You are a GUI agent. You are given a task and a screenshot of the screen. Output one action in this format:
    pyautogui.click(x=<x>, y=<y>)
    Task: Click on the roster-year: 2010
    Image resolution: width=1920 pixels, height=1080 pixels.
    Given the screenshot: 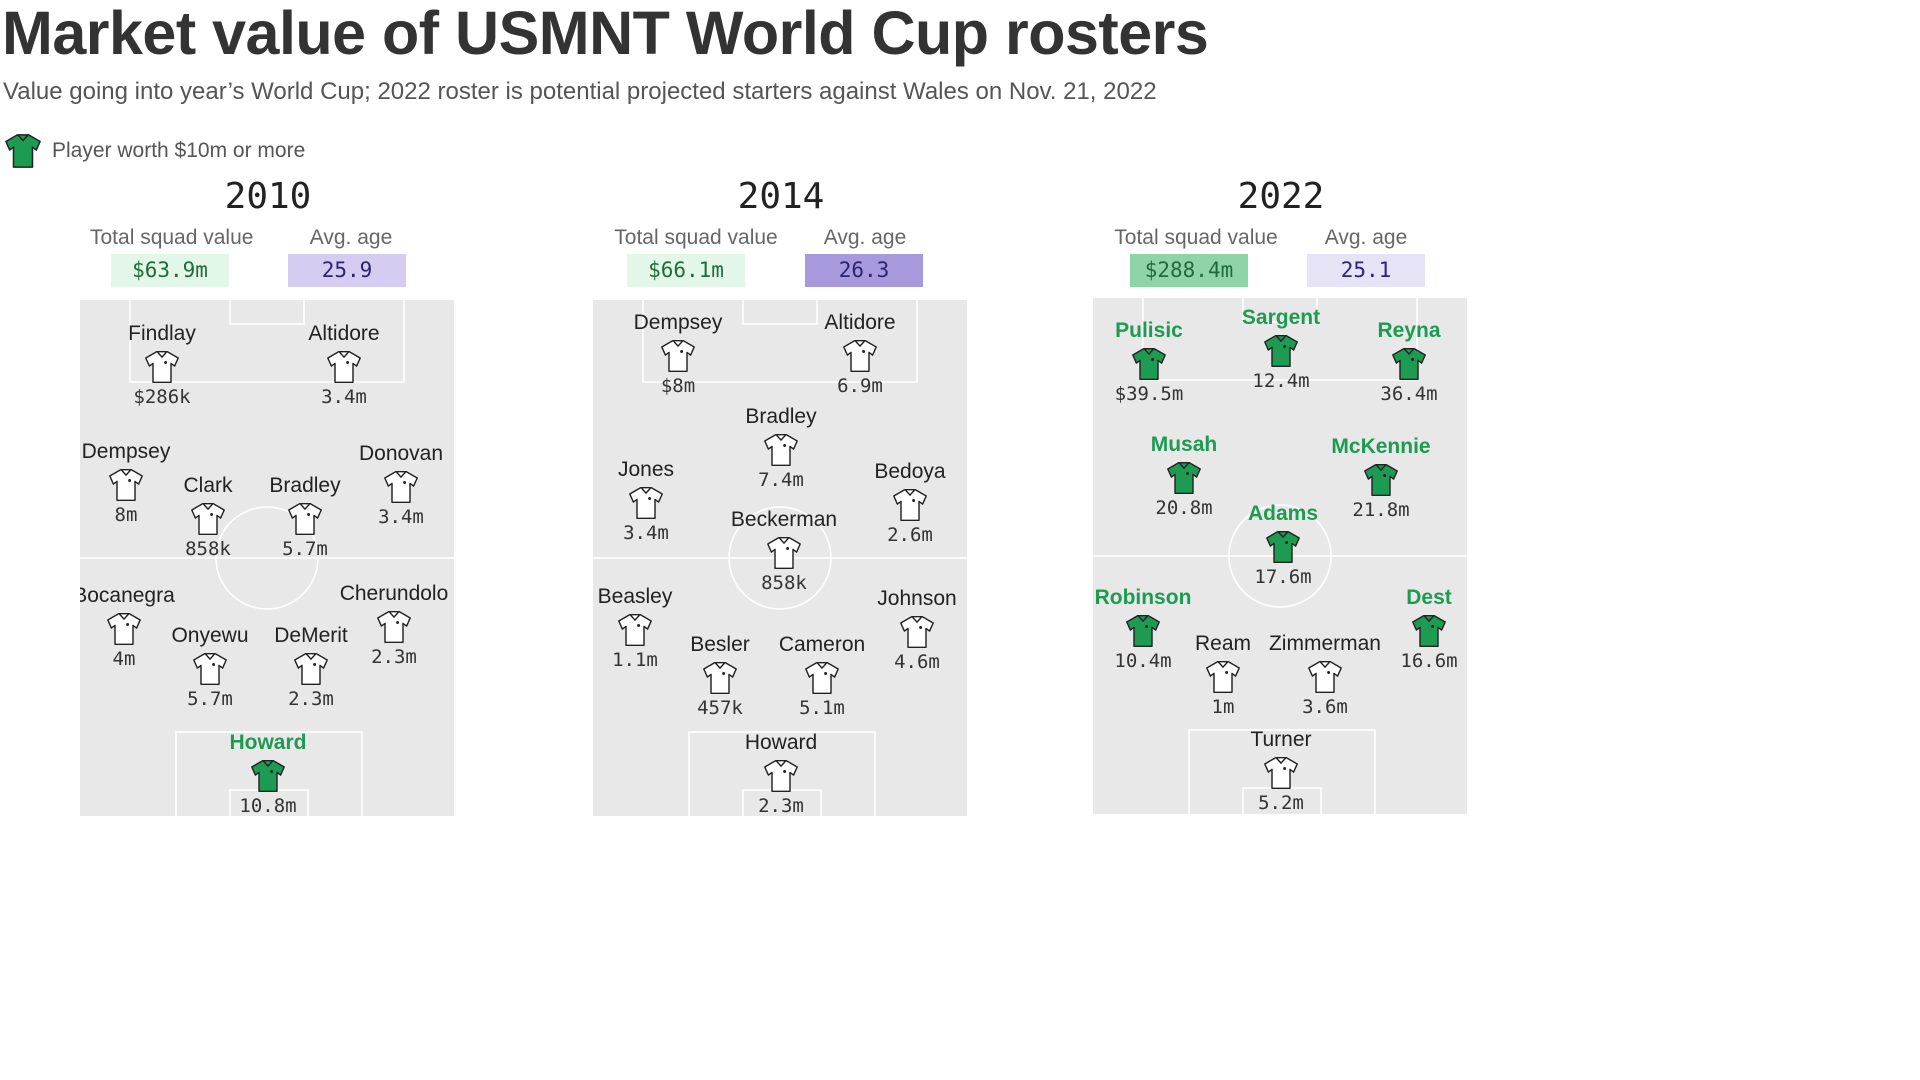 What is the action you would take?
    pyautogui.click(x=268, y=196)
    